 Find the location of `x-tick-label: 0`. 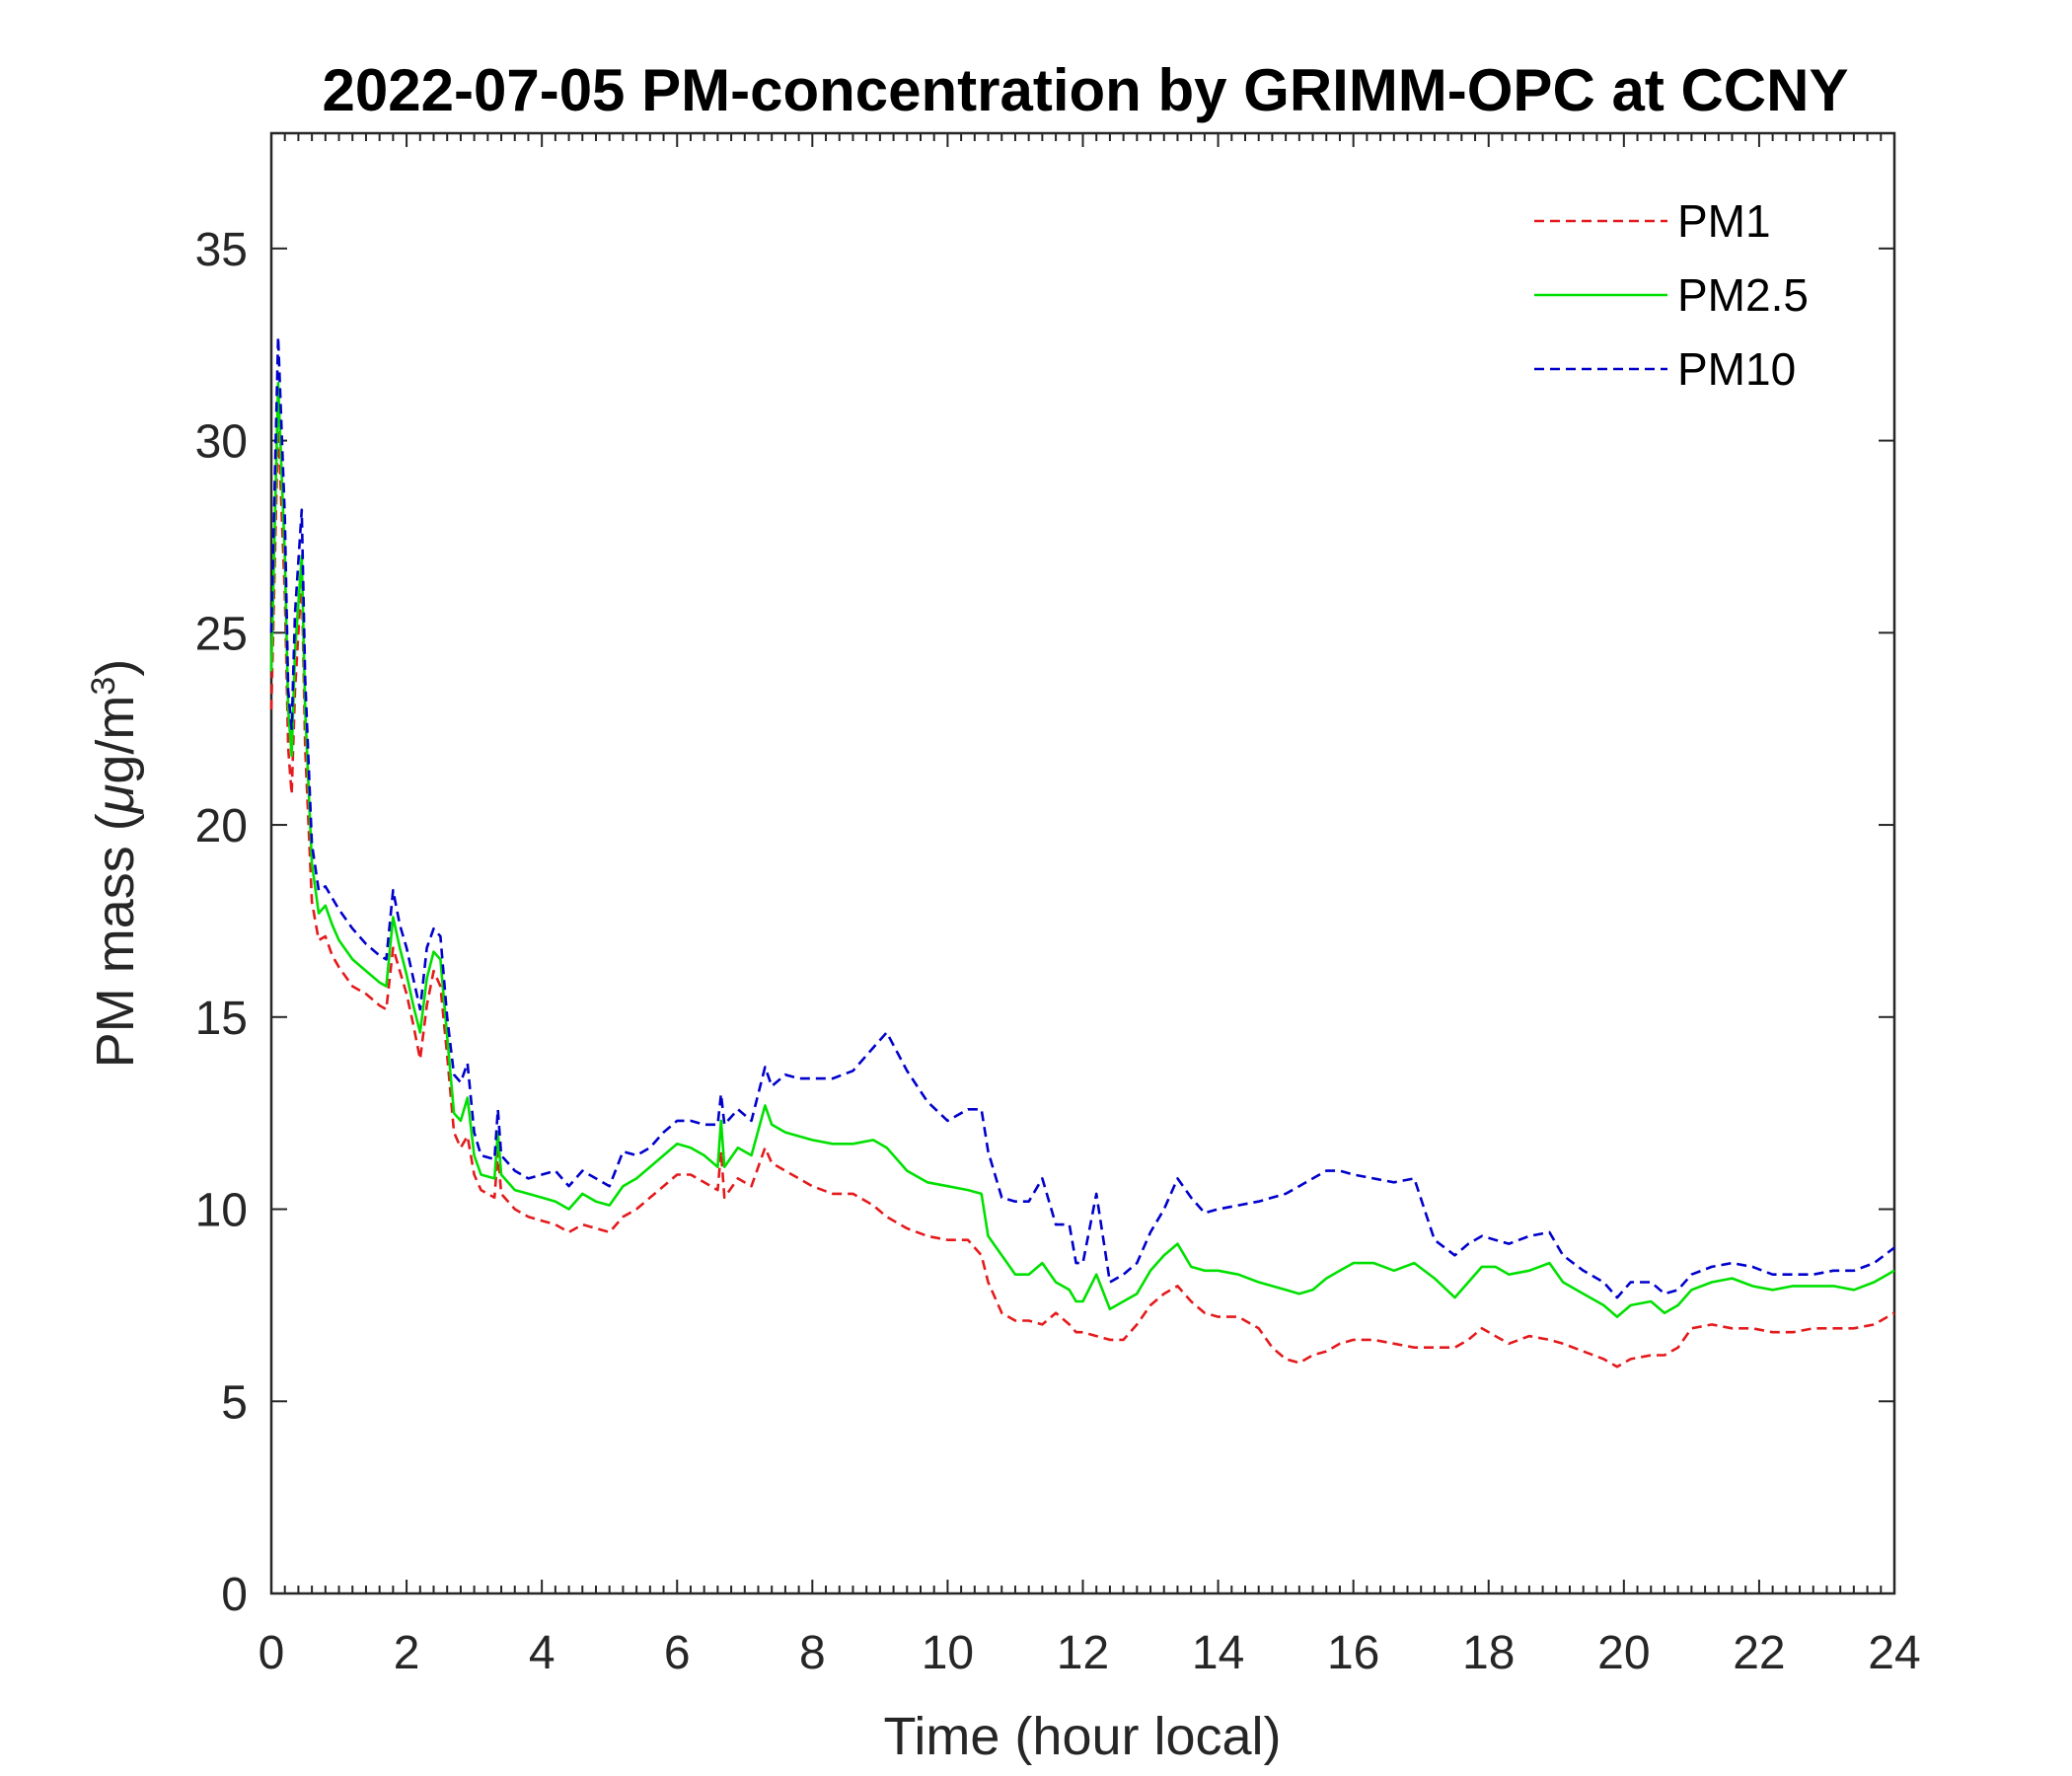

x-tick-label: 0 is located at coordinates (272, 1653).